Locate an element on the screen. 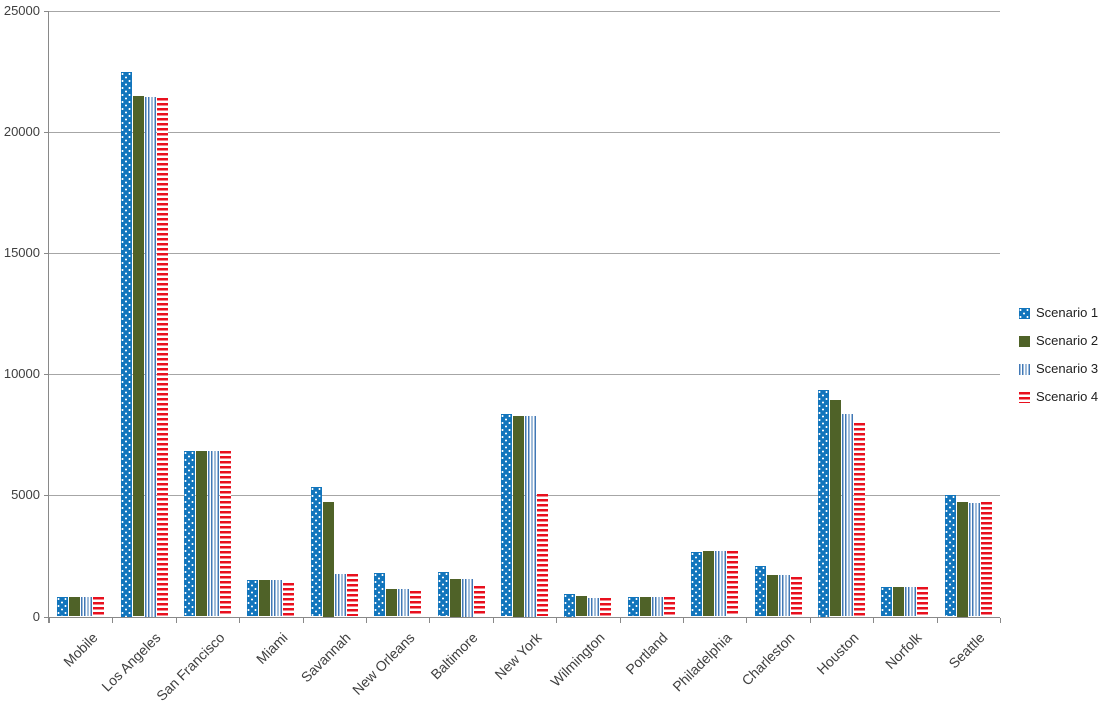 The width and height of the screenshot is (1108, 704). x-axis is located at coordinates (524, 617).